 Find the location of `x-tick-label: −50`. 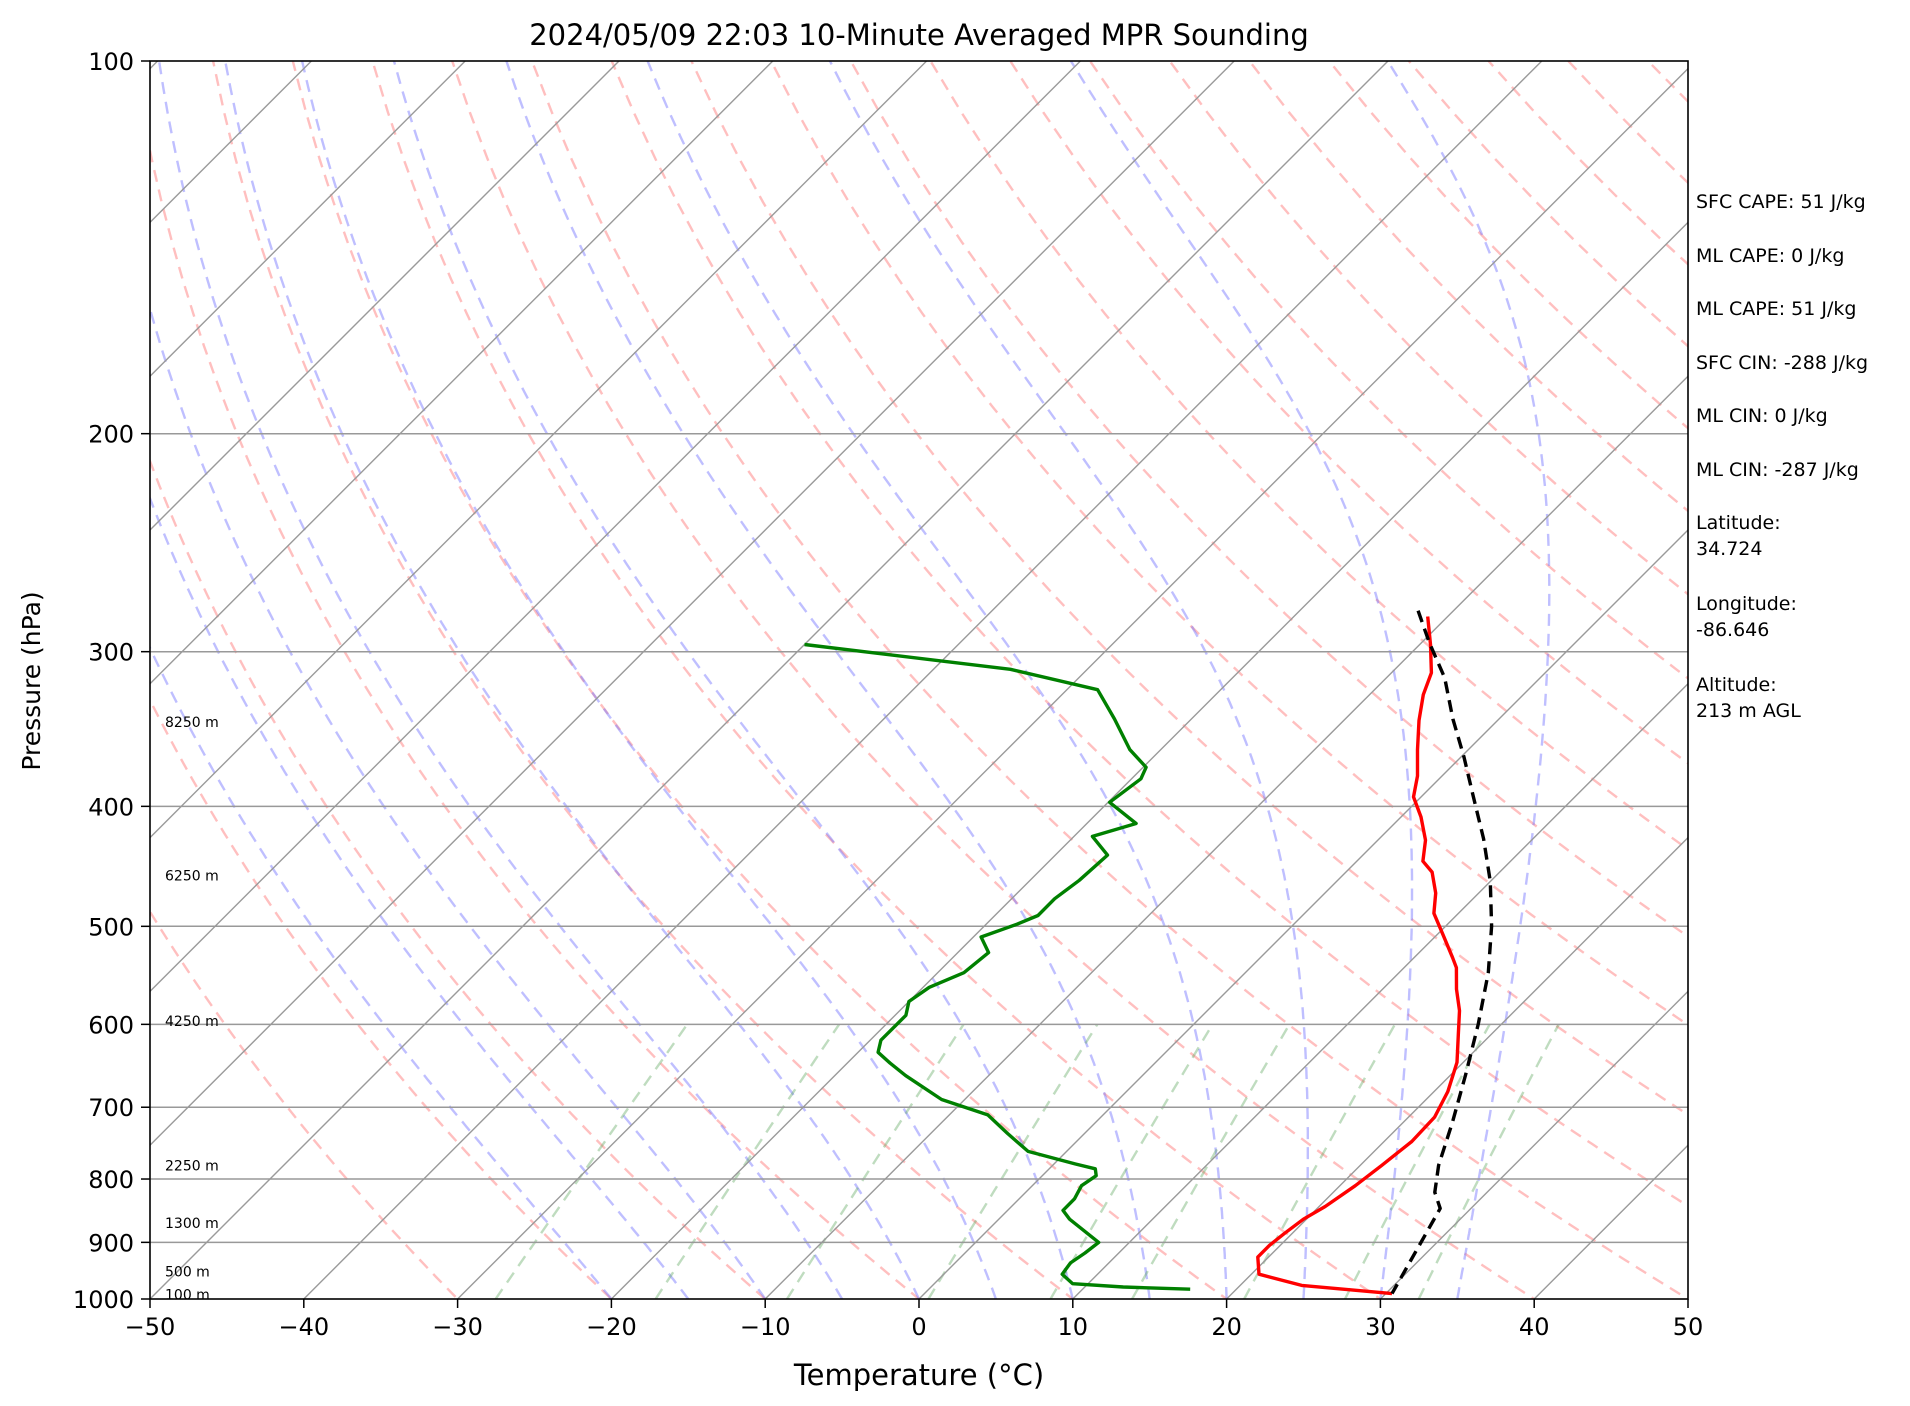

x-tick-label: −50 is located at coordinates (150, 1327).